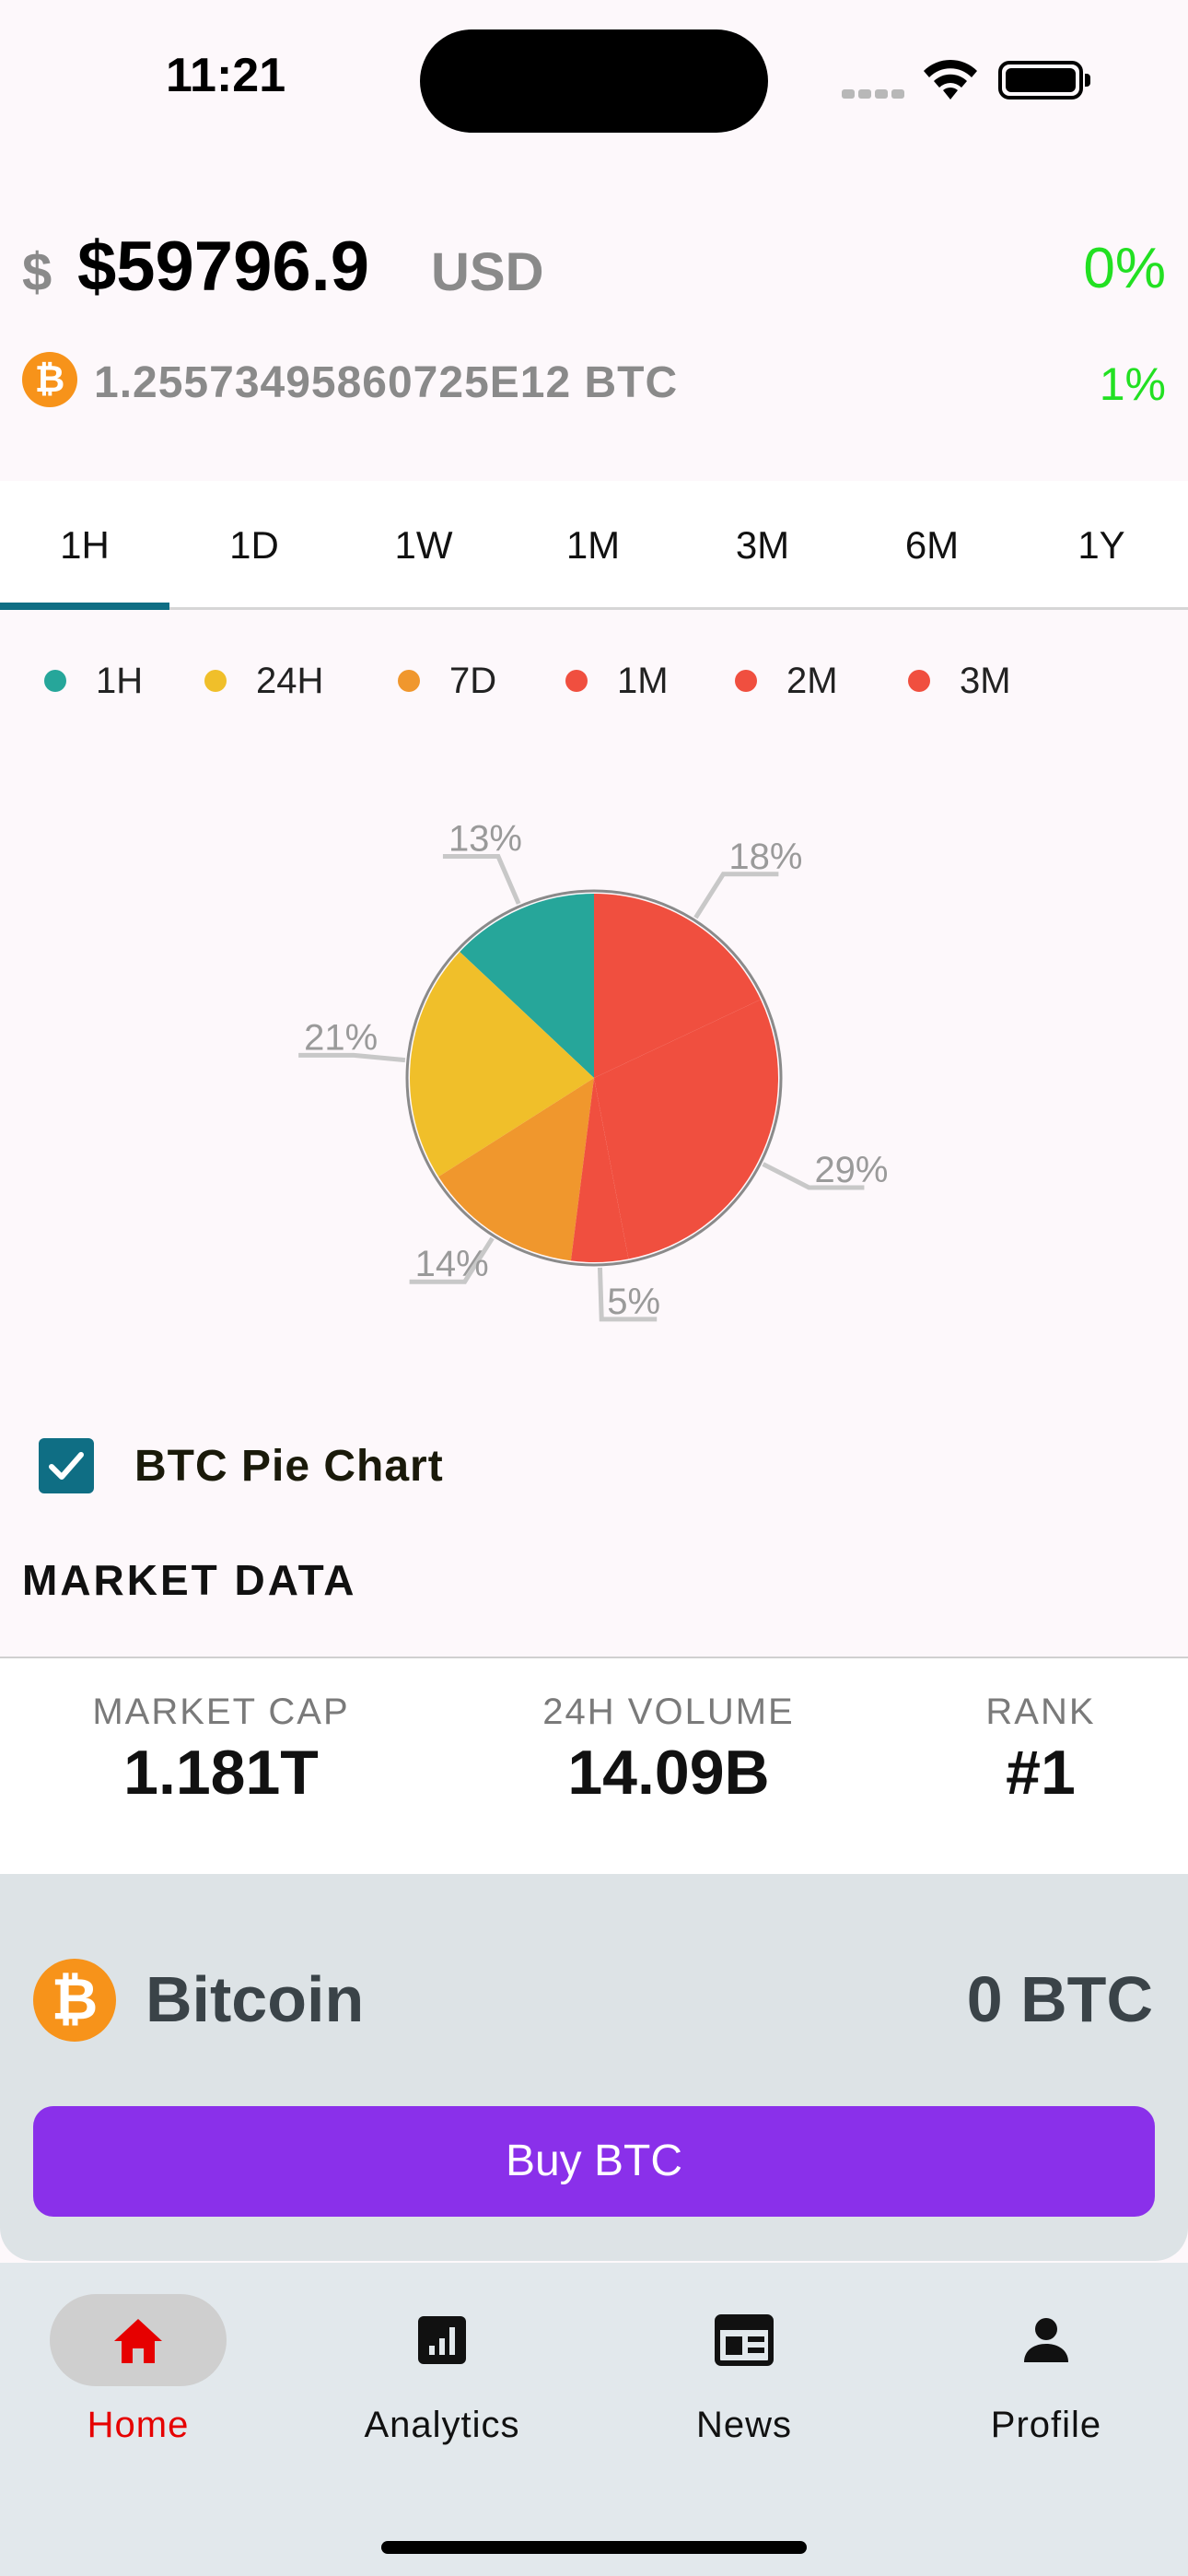  Describe the element at coordinates (386, 382) in the screenshot. I see `btc-amount: 1.25573495860725E12 BTC` at that location.